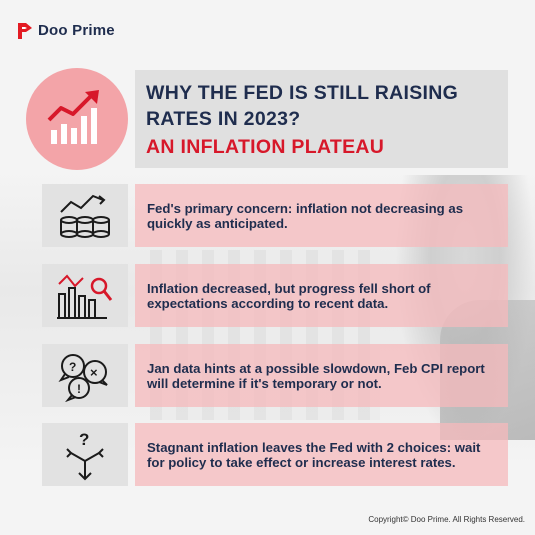  Describe the element at coordinates (25, 30) in the screenshot. I see `doo-prime-logo-icon` at that location.